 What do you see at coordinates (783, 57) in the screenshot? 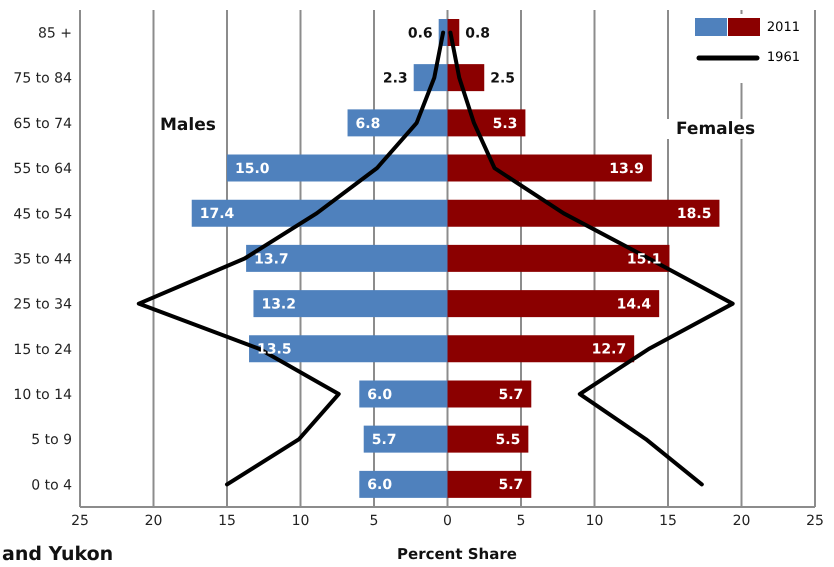
I see `legend-label: 1961` at bounding box center [783, 57].